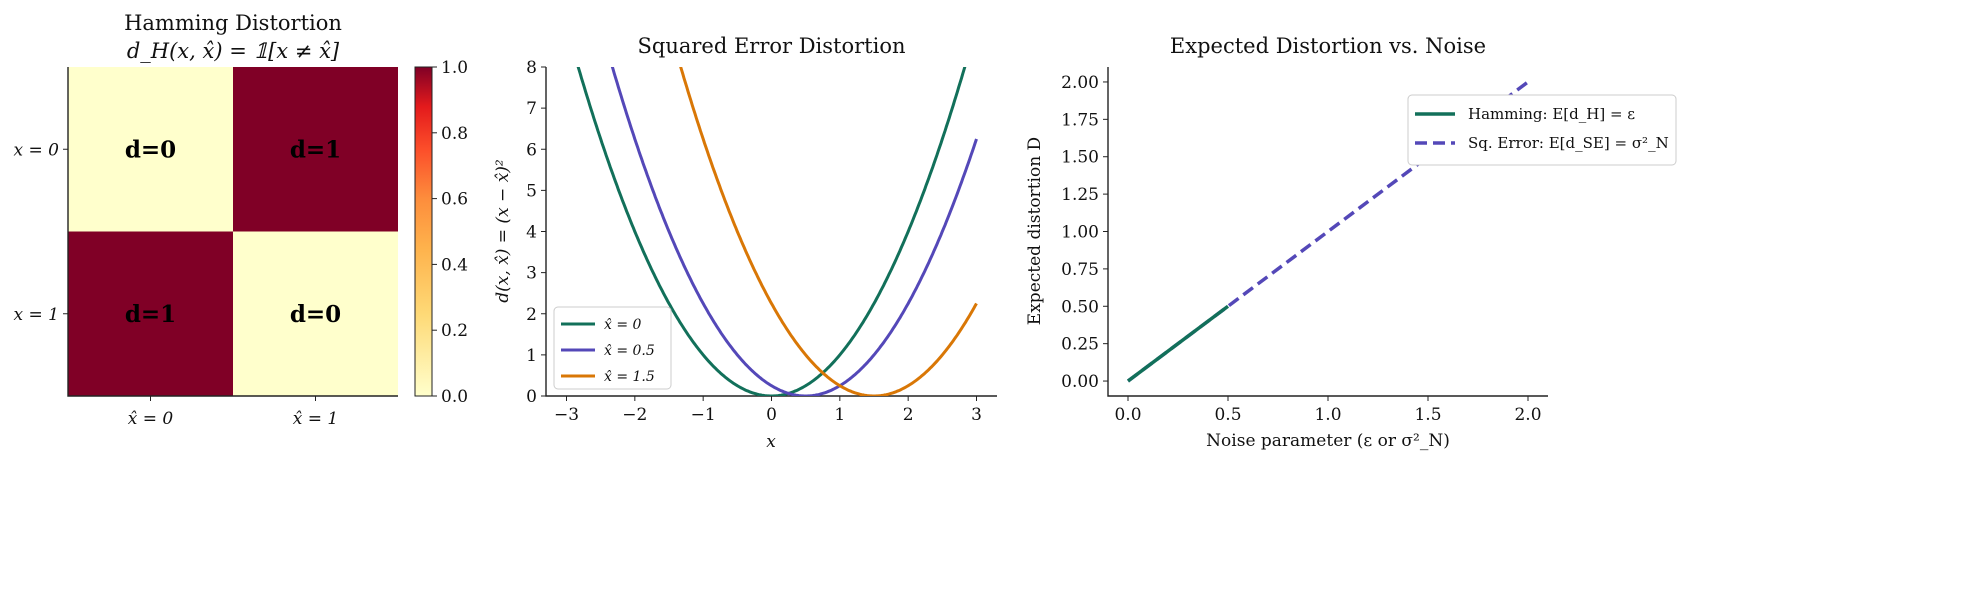 This screenshot has height=592, width=1978. Describe the element at coordinates (454, 134) in the screenshot. I see `colorbar-tick-label: 0.8` at that location.